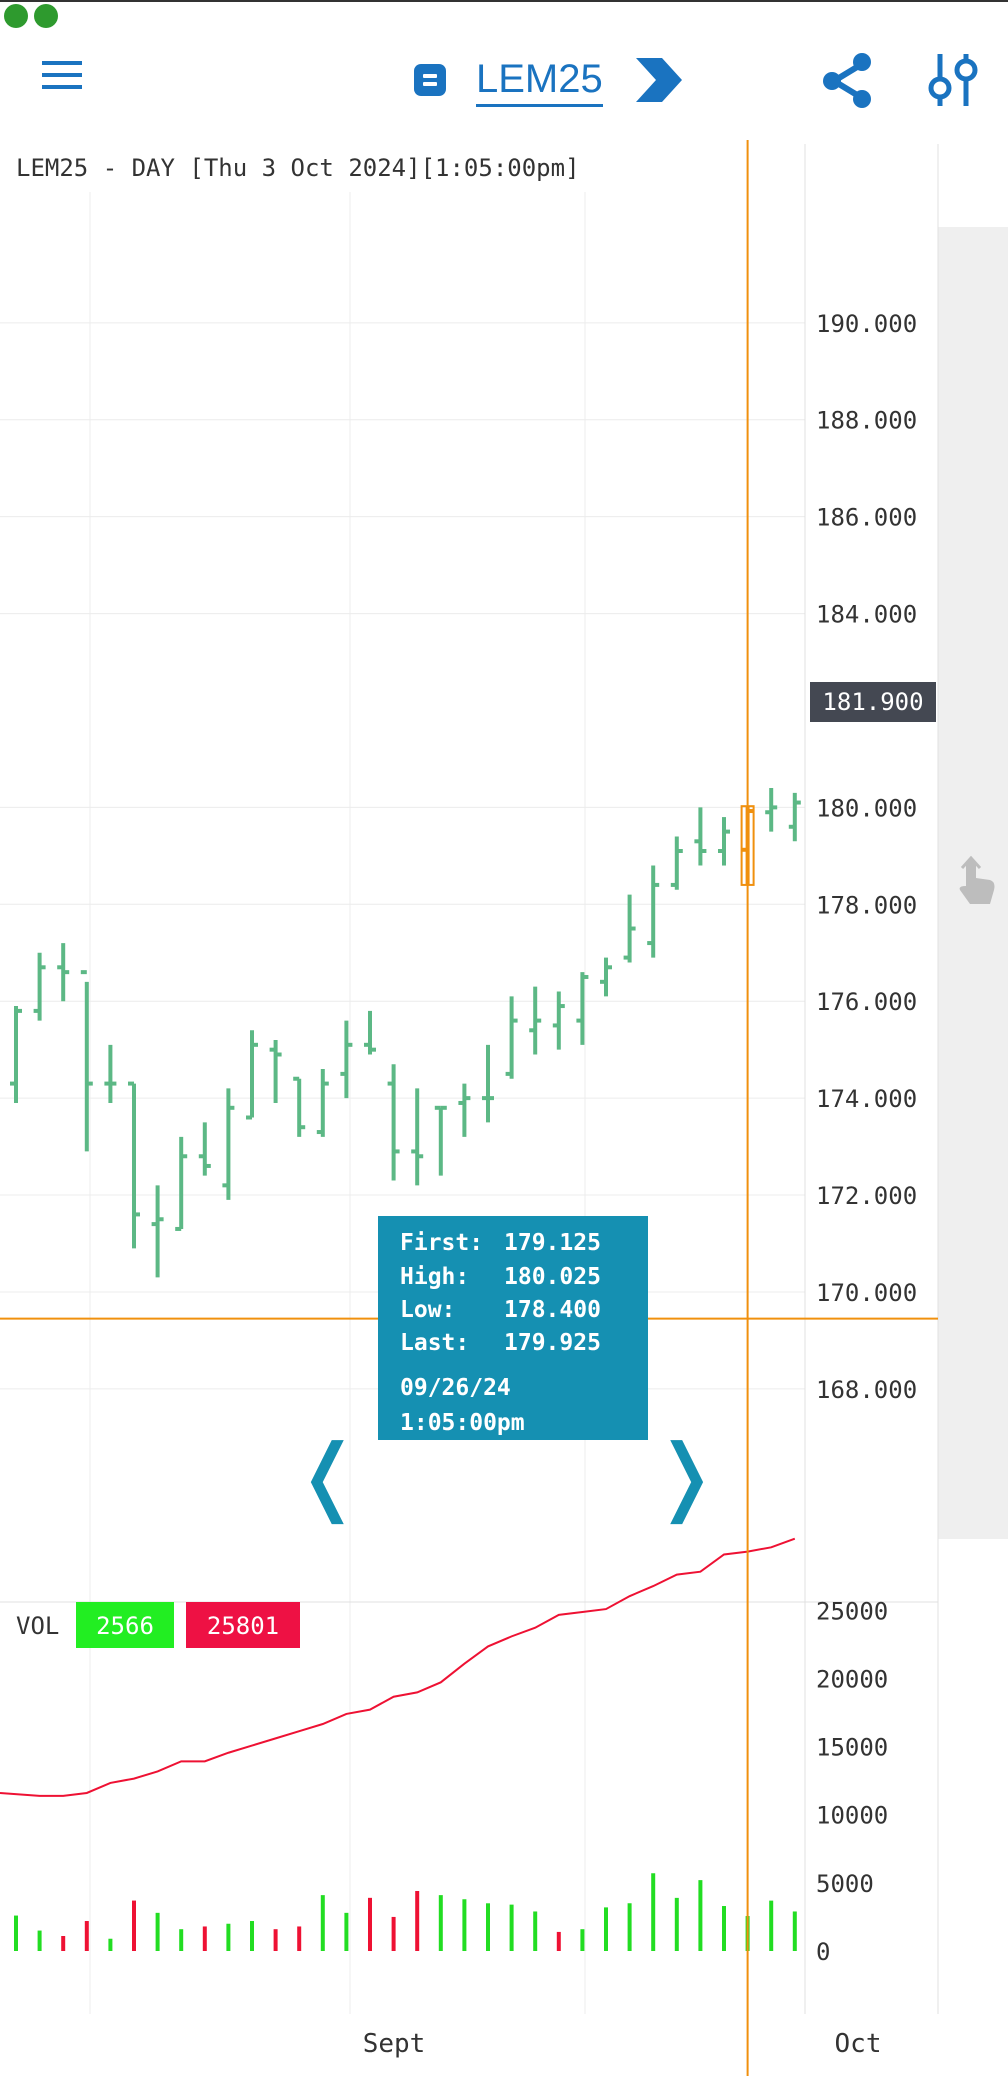  I want to click on tooltip-high-value: 180.025, so click(552, 1277).